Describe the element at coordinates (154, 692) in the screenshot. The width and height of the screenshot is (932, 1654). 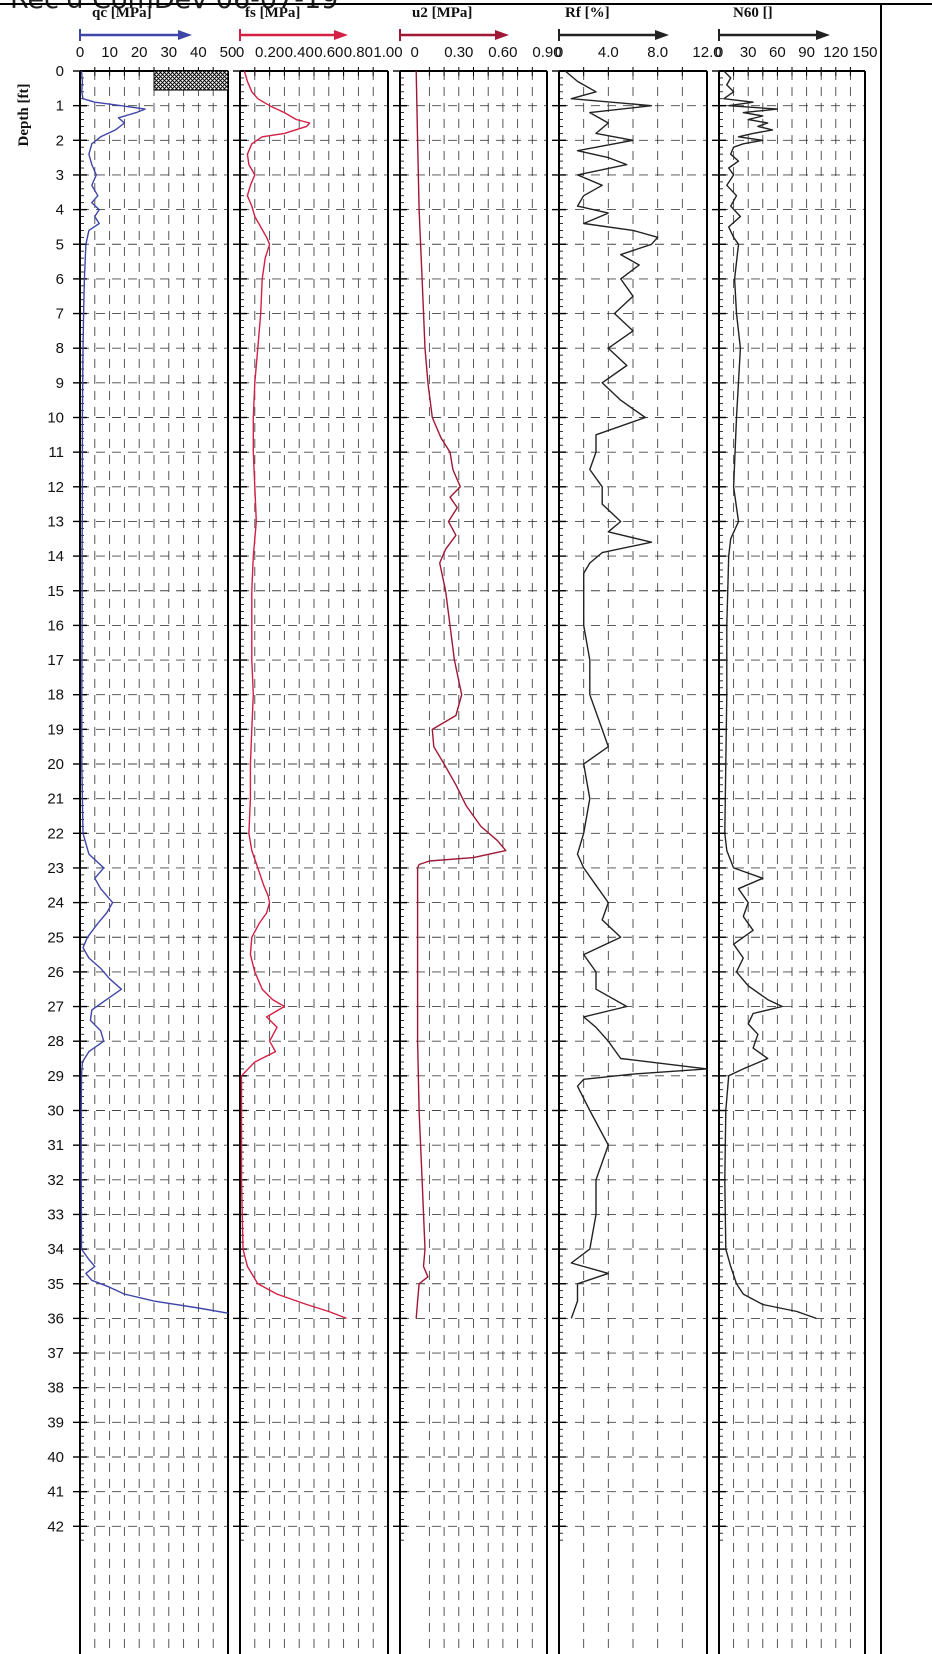
I see `series-line-qc` at that location.